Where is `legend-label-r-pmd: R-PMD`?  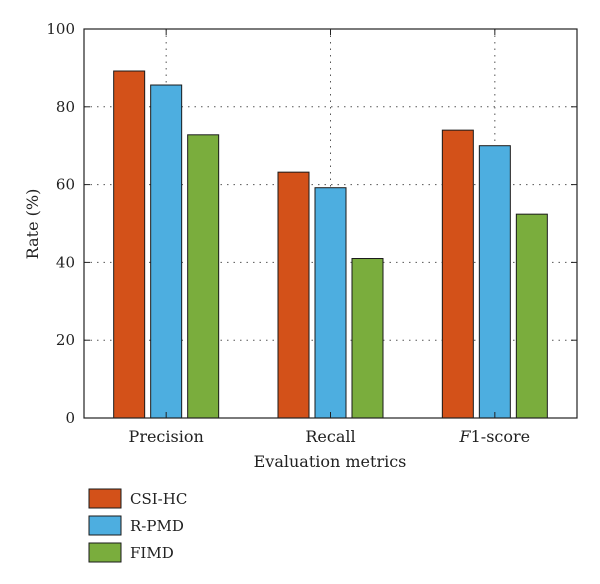
legend-label-r-pmd: R-PMD is located at coordinates (157, 526).